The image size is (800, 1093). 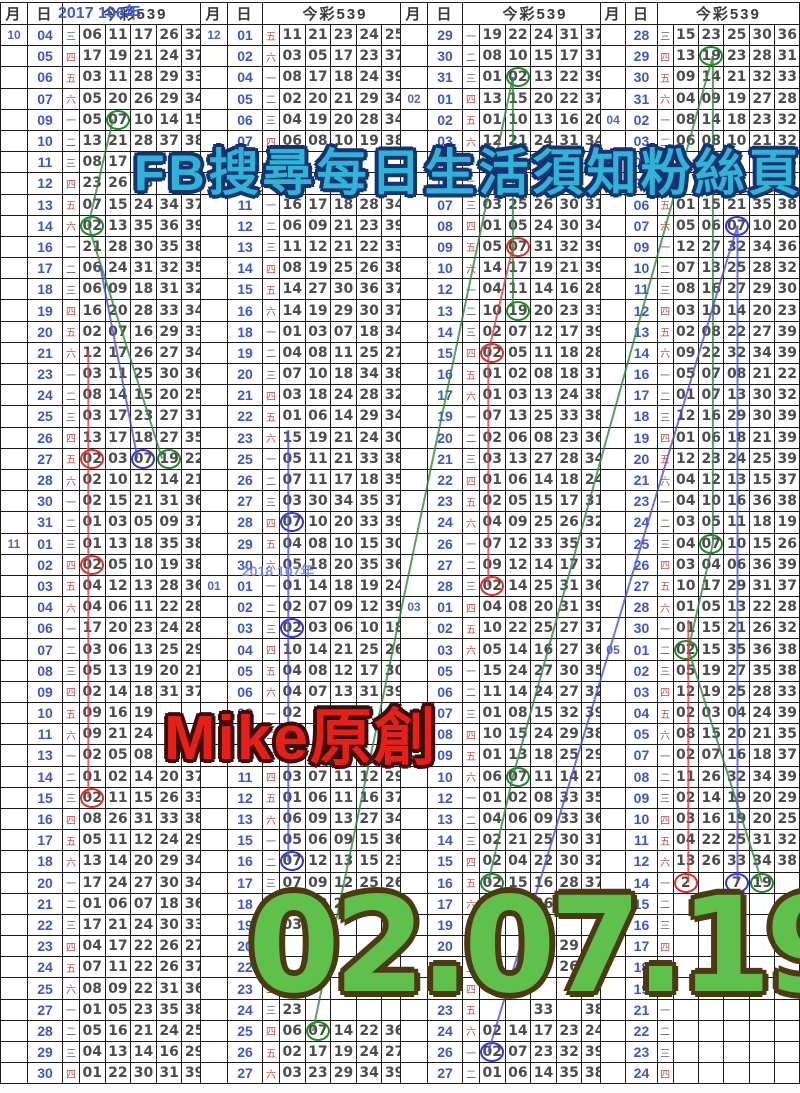 I want to click on circled-number: 02, so click(x=492, y=1052).